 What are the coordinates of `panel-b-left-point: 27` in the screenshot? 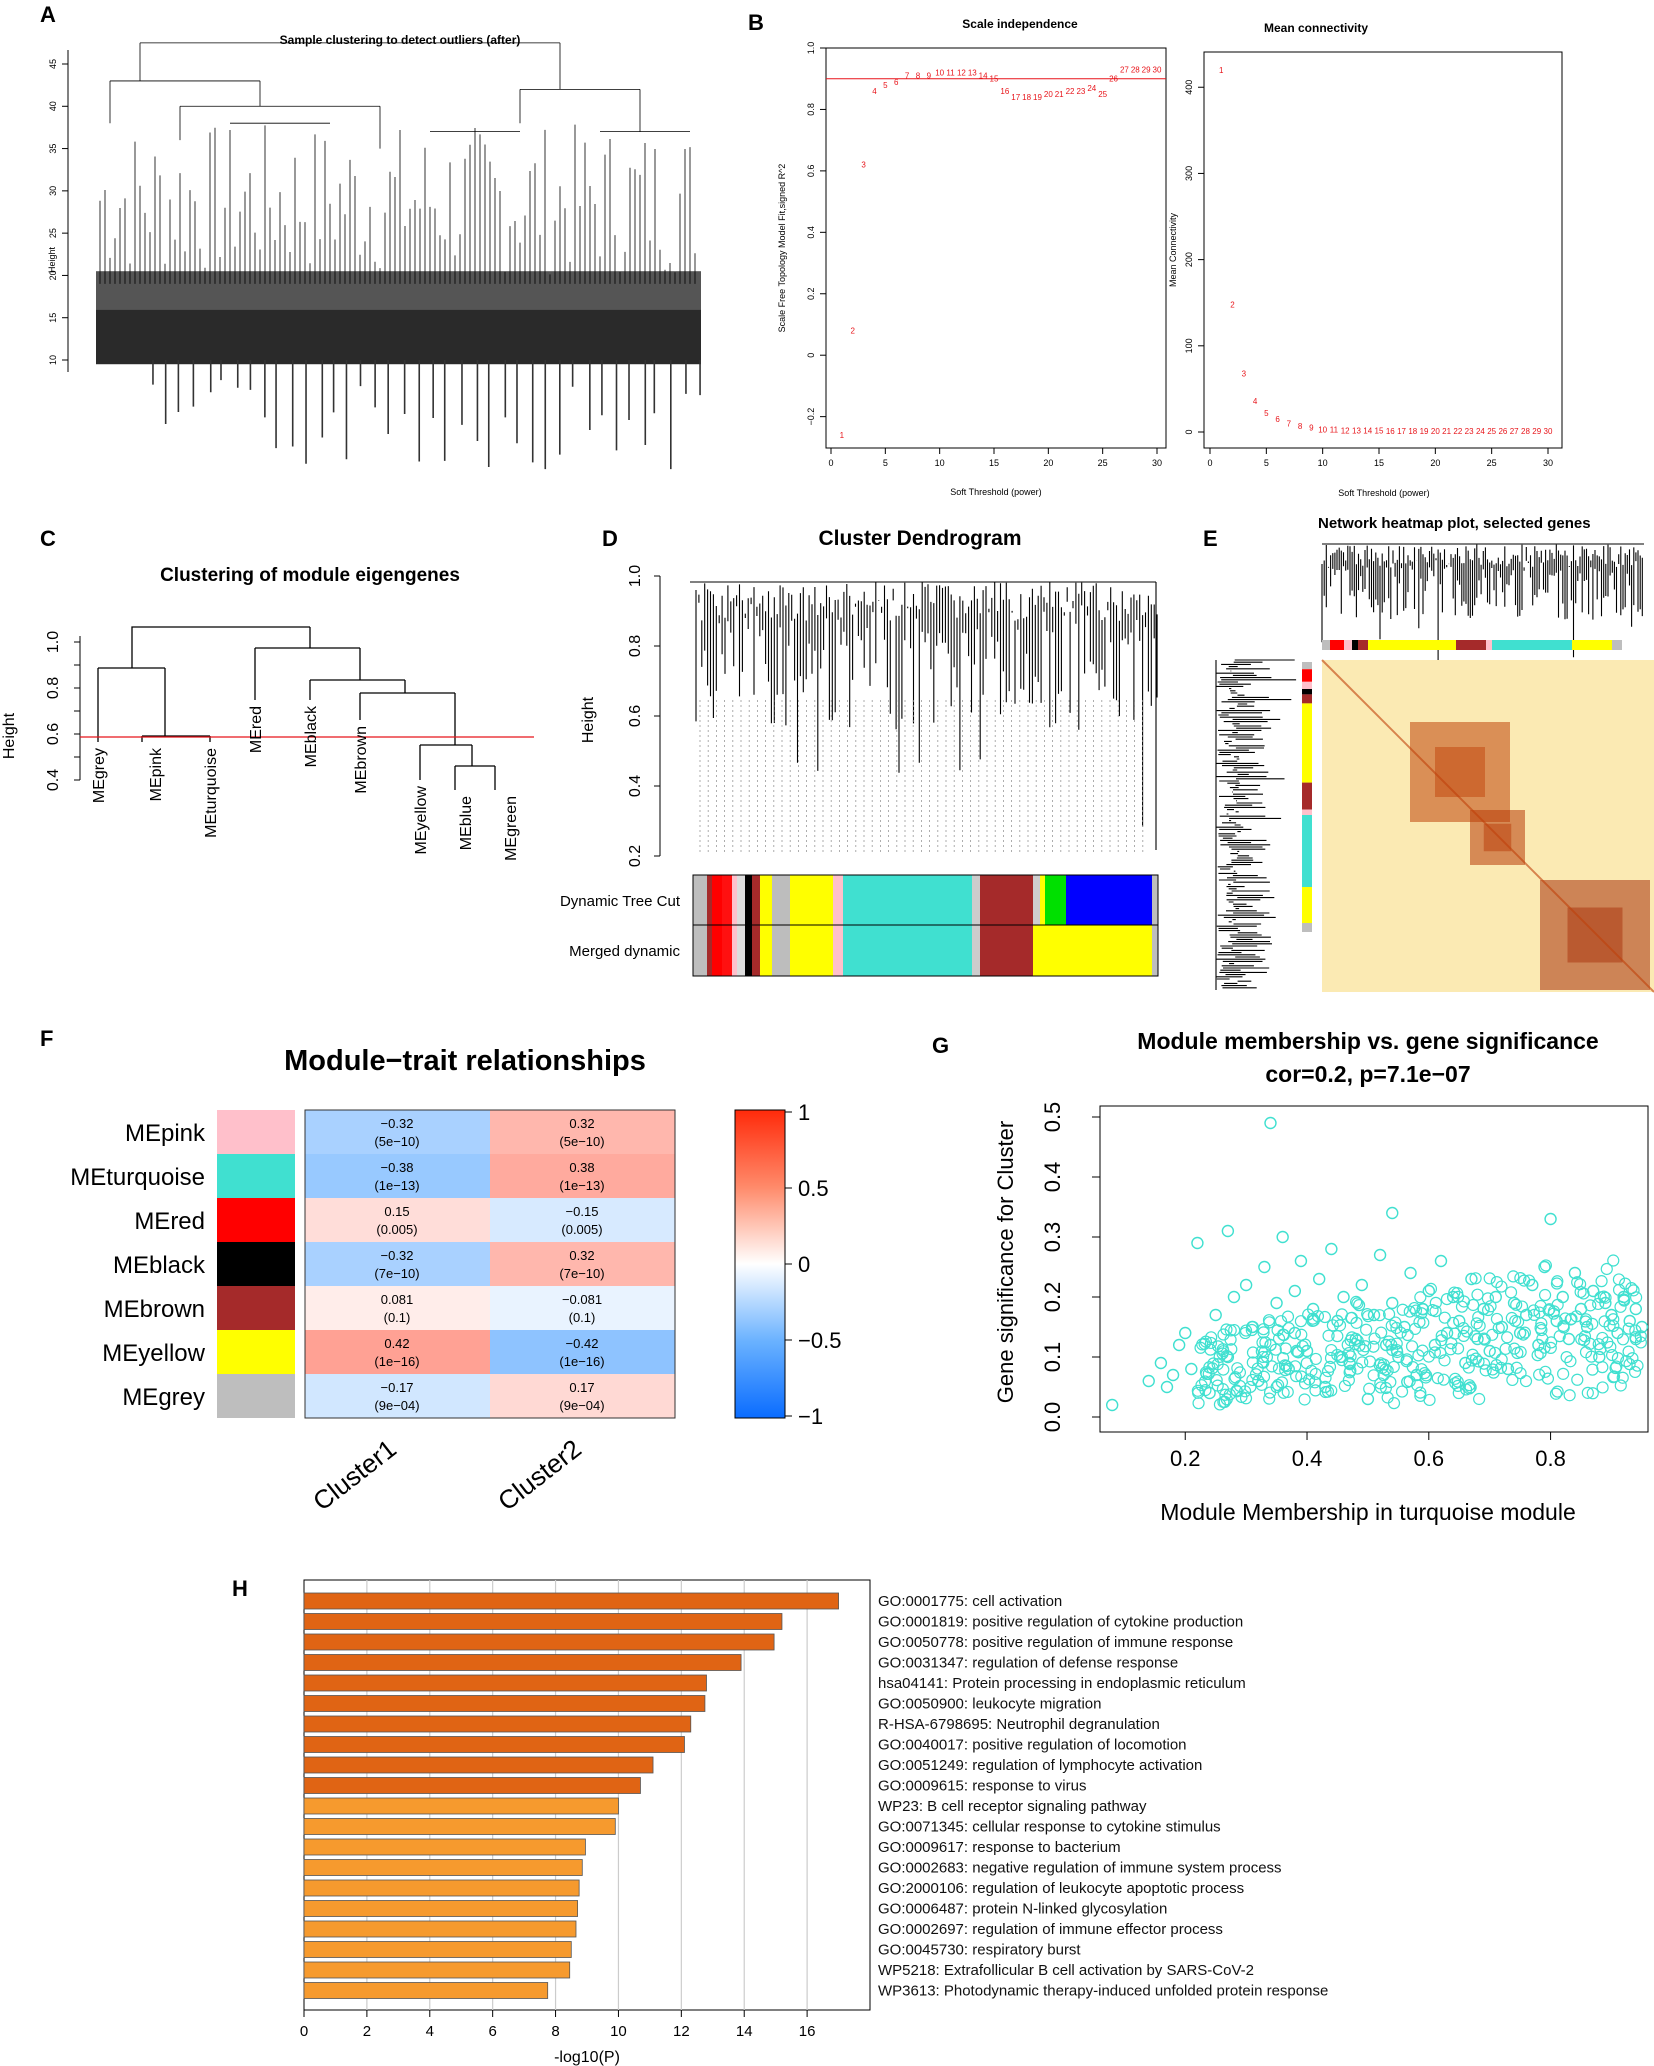 It's located at (1124, 70).